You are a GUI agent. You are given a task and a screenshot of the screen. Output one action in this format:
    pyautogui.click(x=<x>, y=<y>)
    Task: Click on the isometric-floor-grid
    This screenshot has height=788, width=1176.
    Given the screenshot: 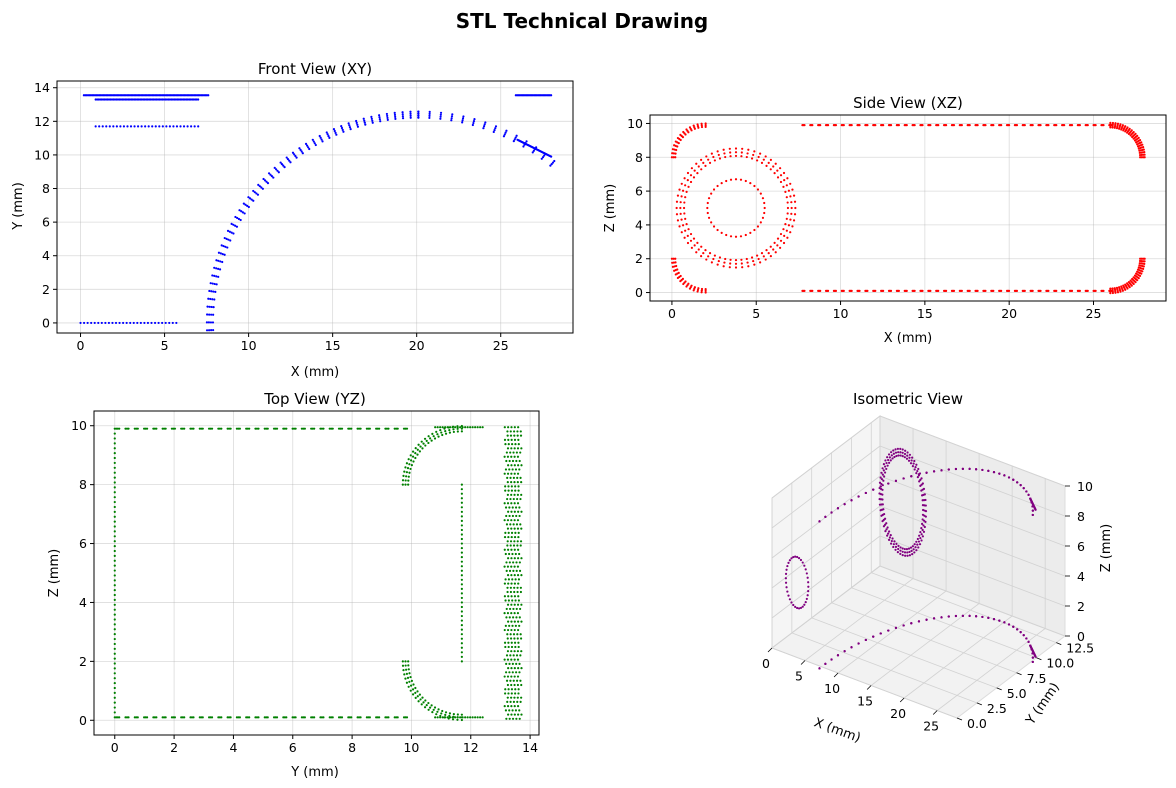 What is the action you would take?
    pyautogui.click(x=924, y=638)
    